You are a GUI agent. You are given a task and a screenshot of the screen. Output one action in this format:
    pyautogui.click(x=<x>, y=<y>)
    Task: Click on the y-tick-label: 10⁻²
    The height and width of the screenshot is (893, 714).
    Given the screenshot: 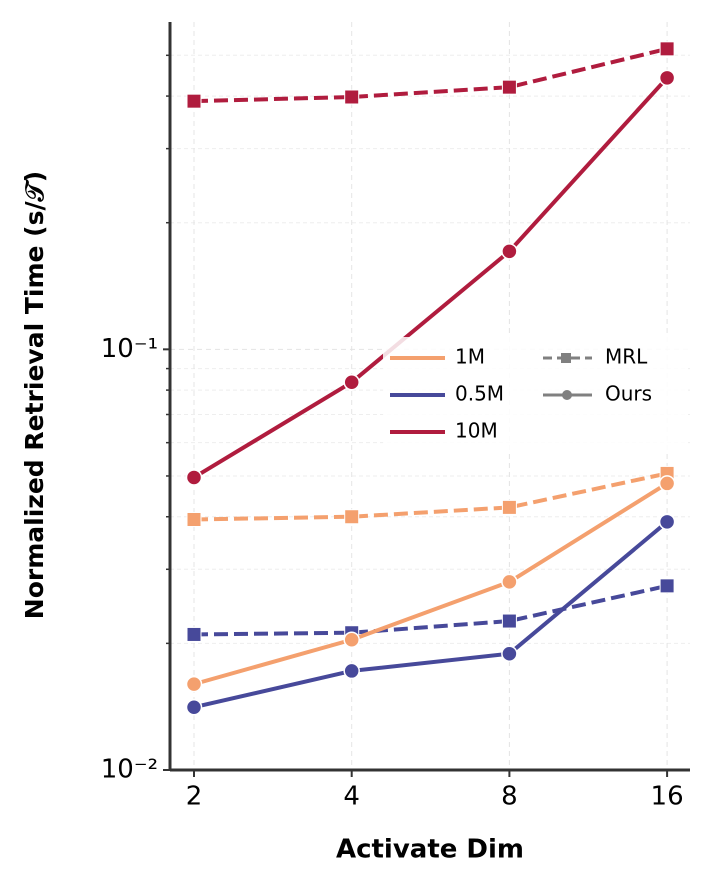 What is the action you would take?
    pyautogui.click(x=129, y=770)
    